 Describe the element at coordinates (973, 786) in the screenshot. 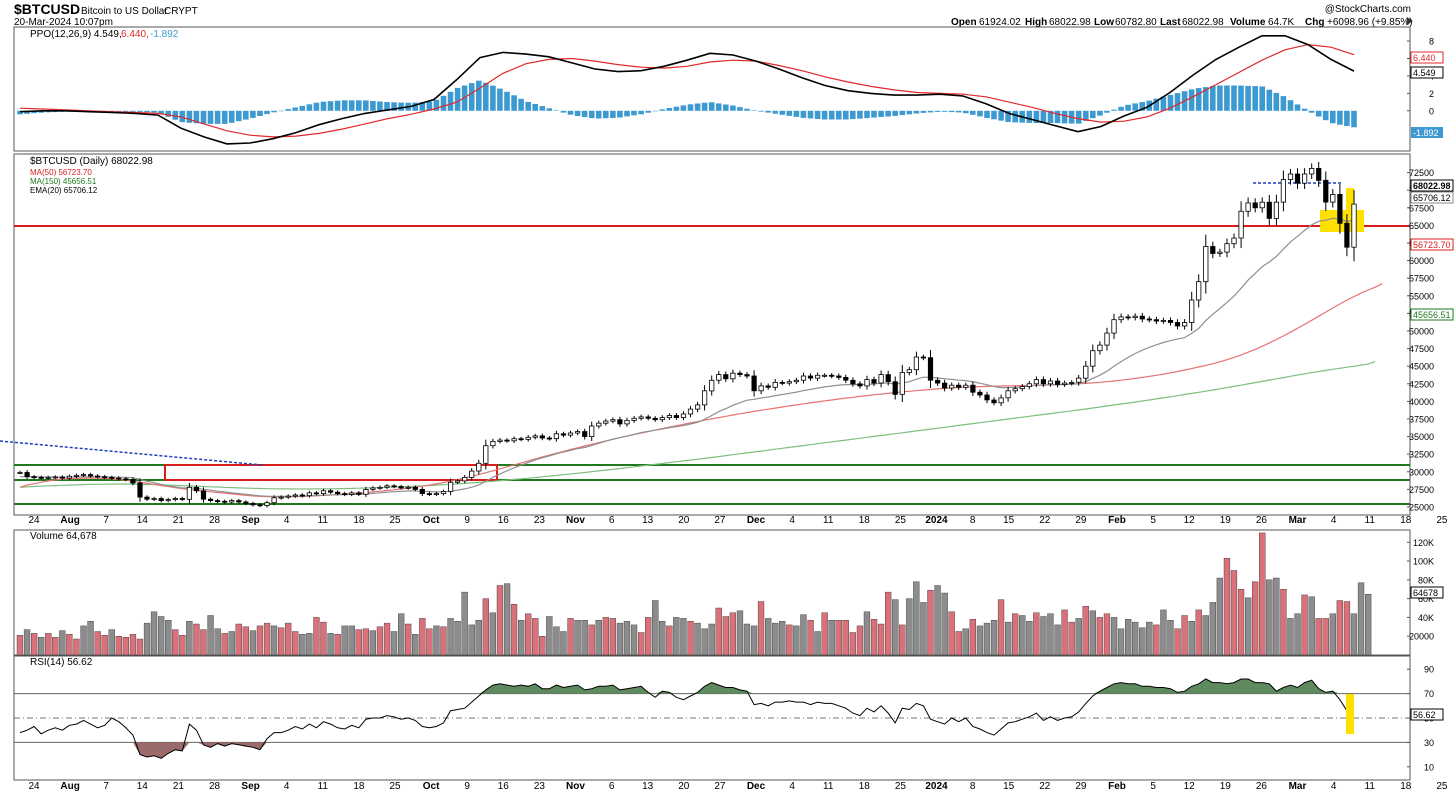

I see `x-axis-label-bottom: 8` at that location.